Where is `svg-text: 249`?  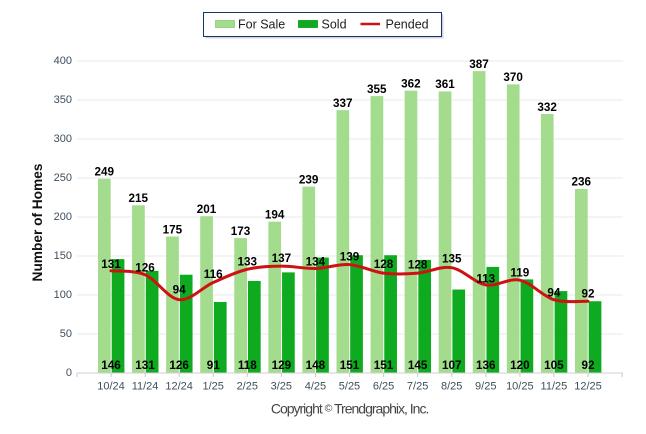 svg-text: 249 is located at coordinates (104, 172).